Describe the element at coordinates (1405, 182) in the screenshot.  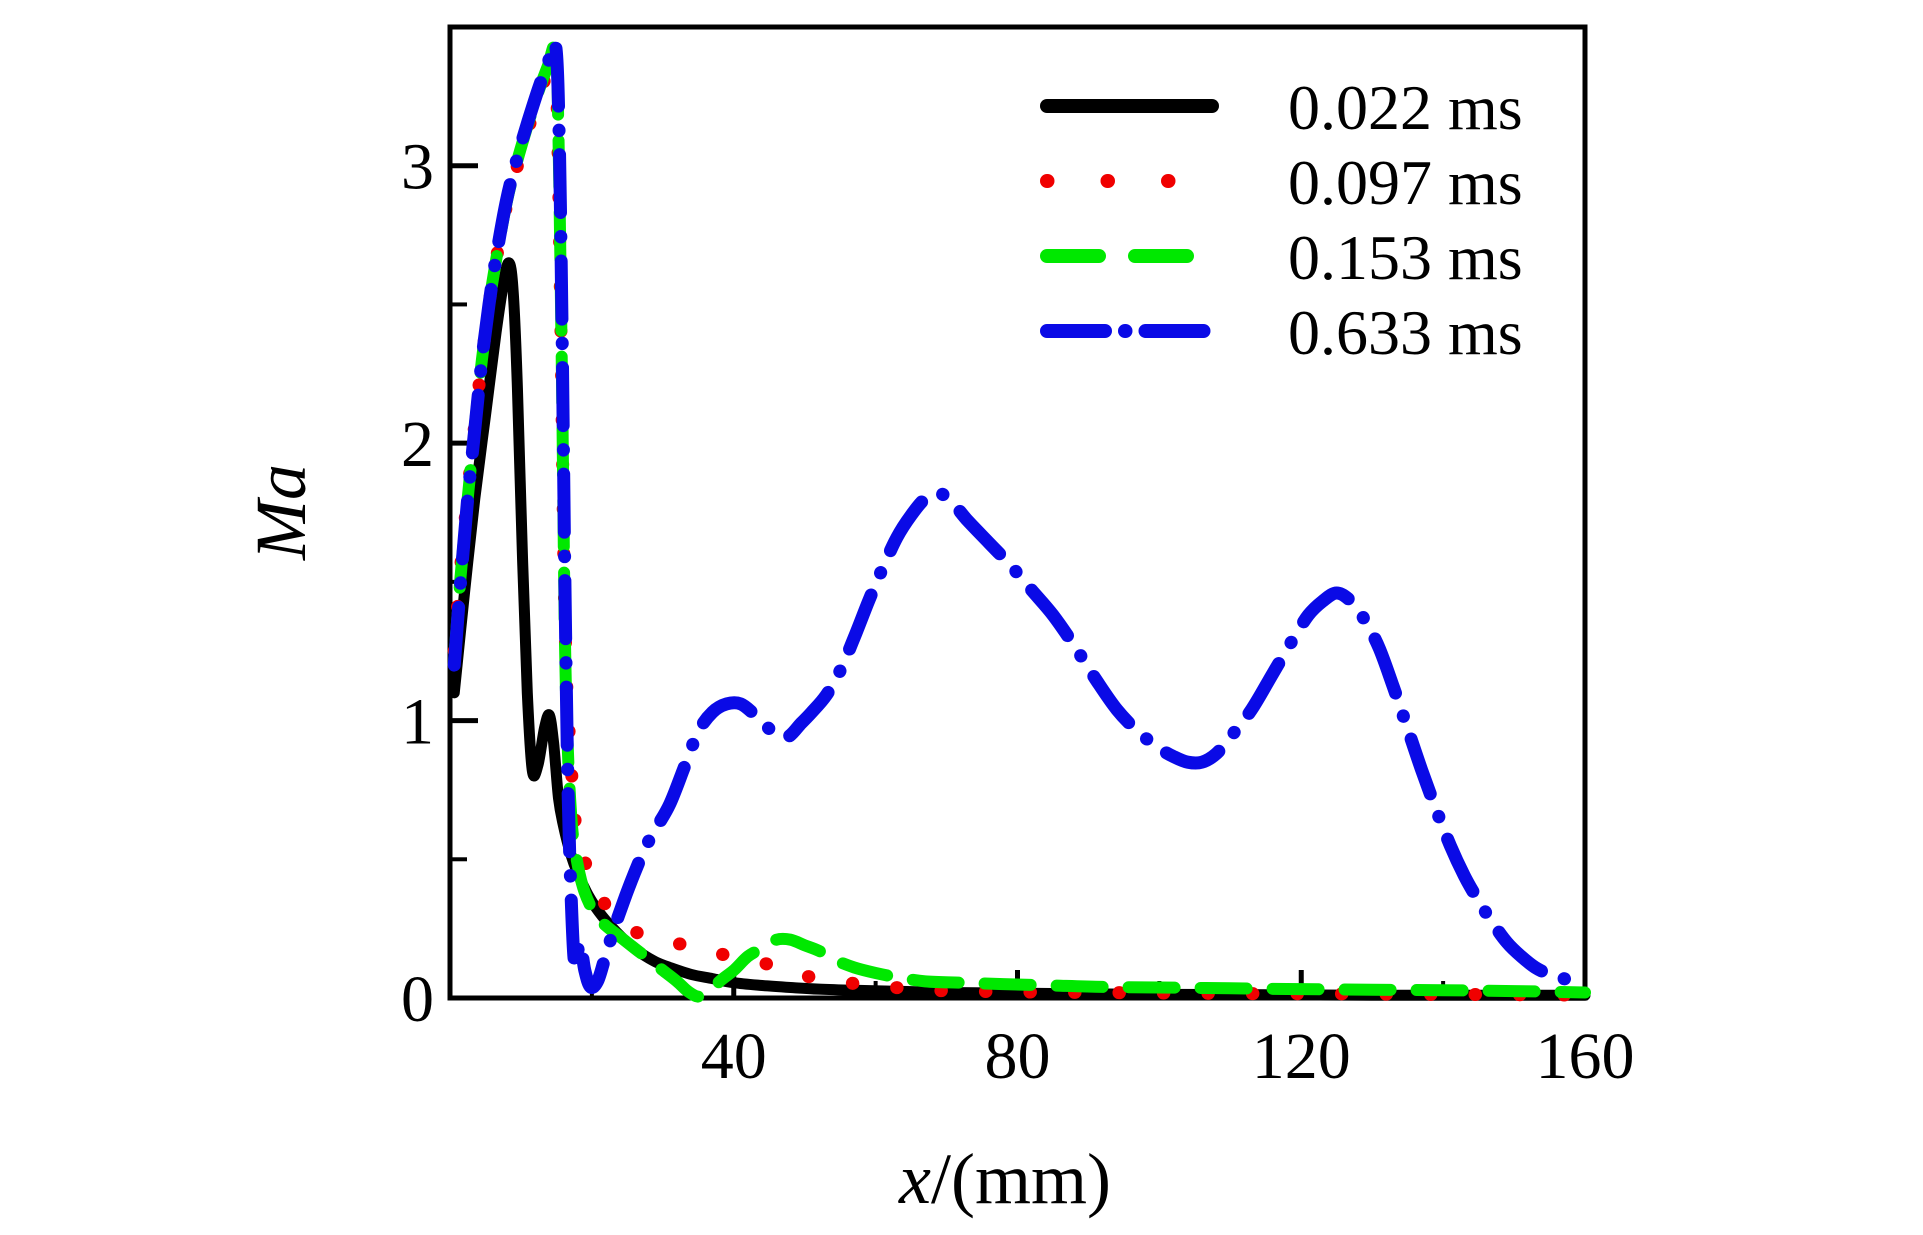
I see `legend-label: 0.097 ms` at that location.